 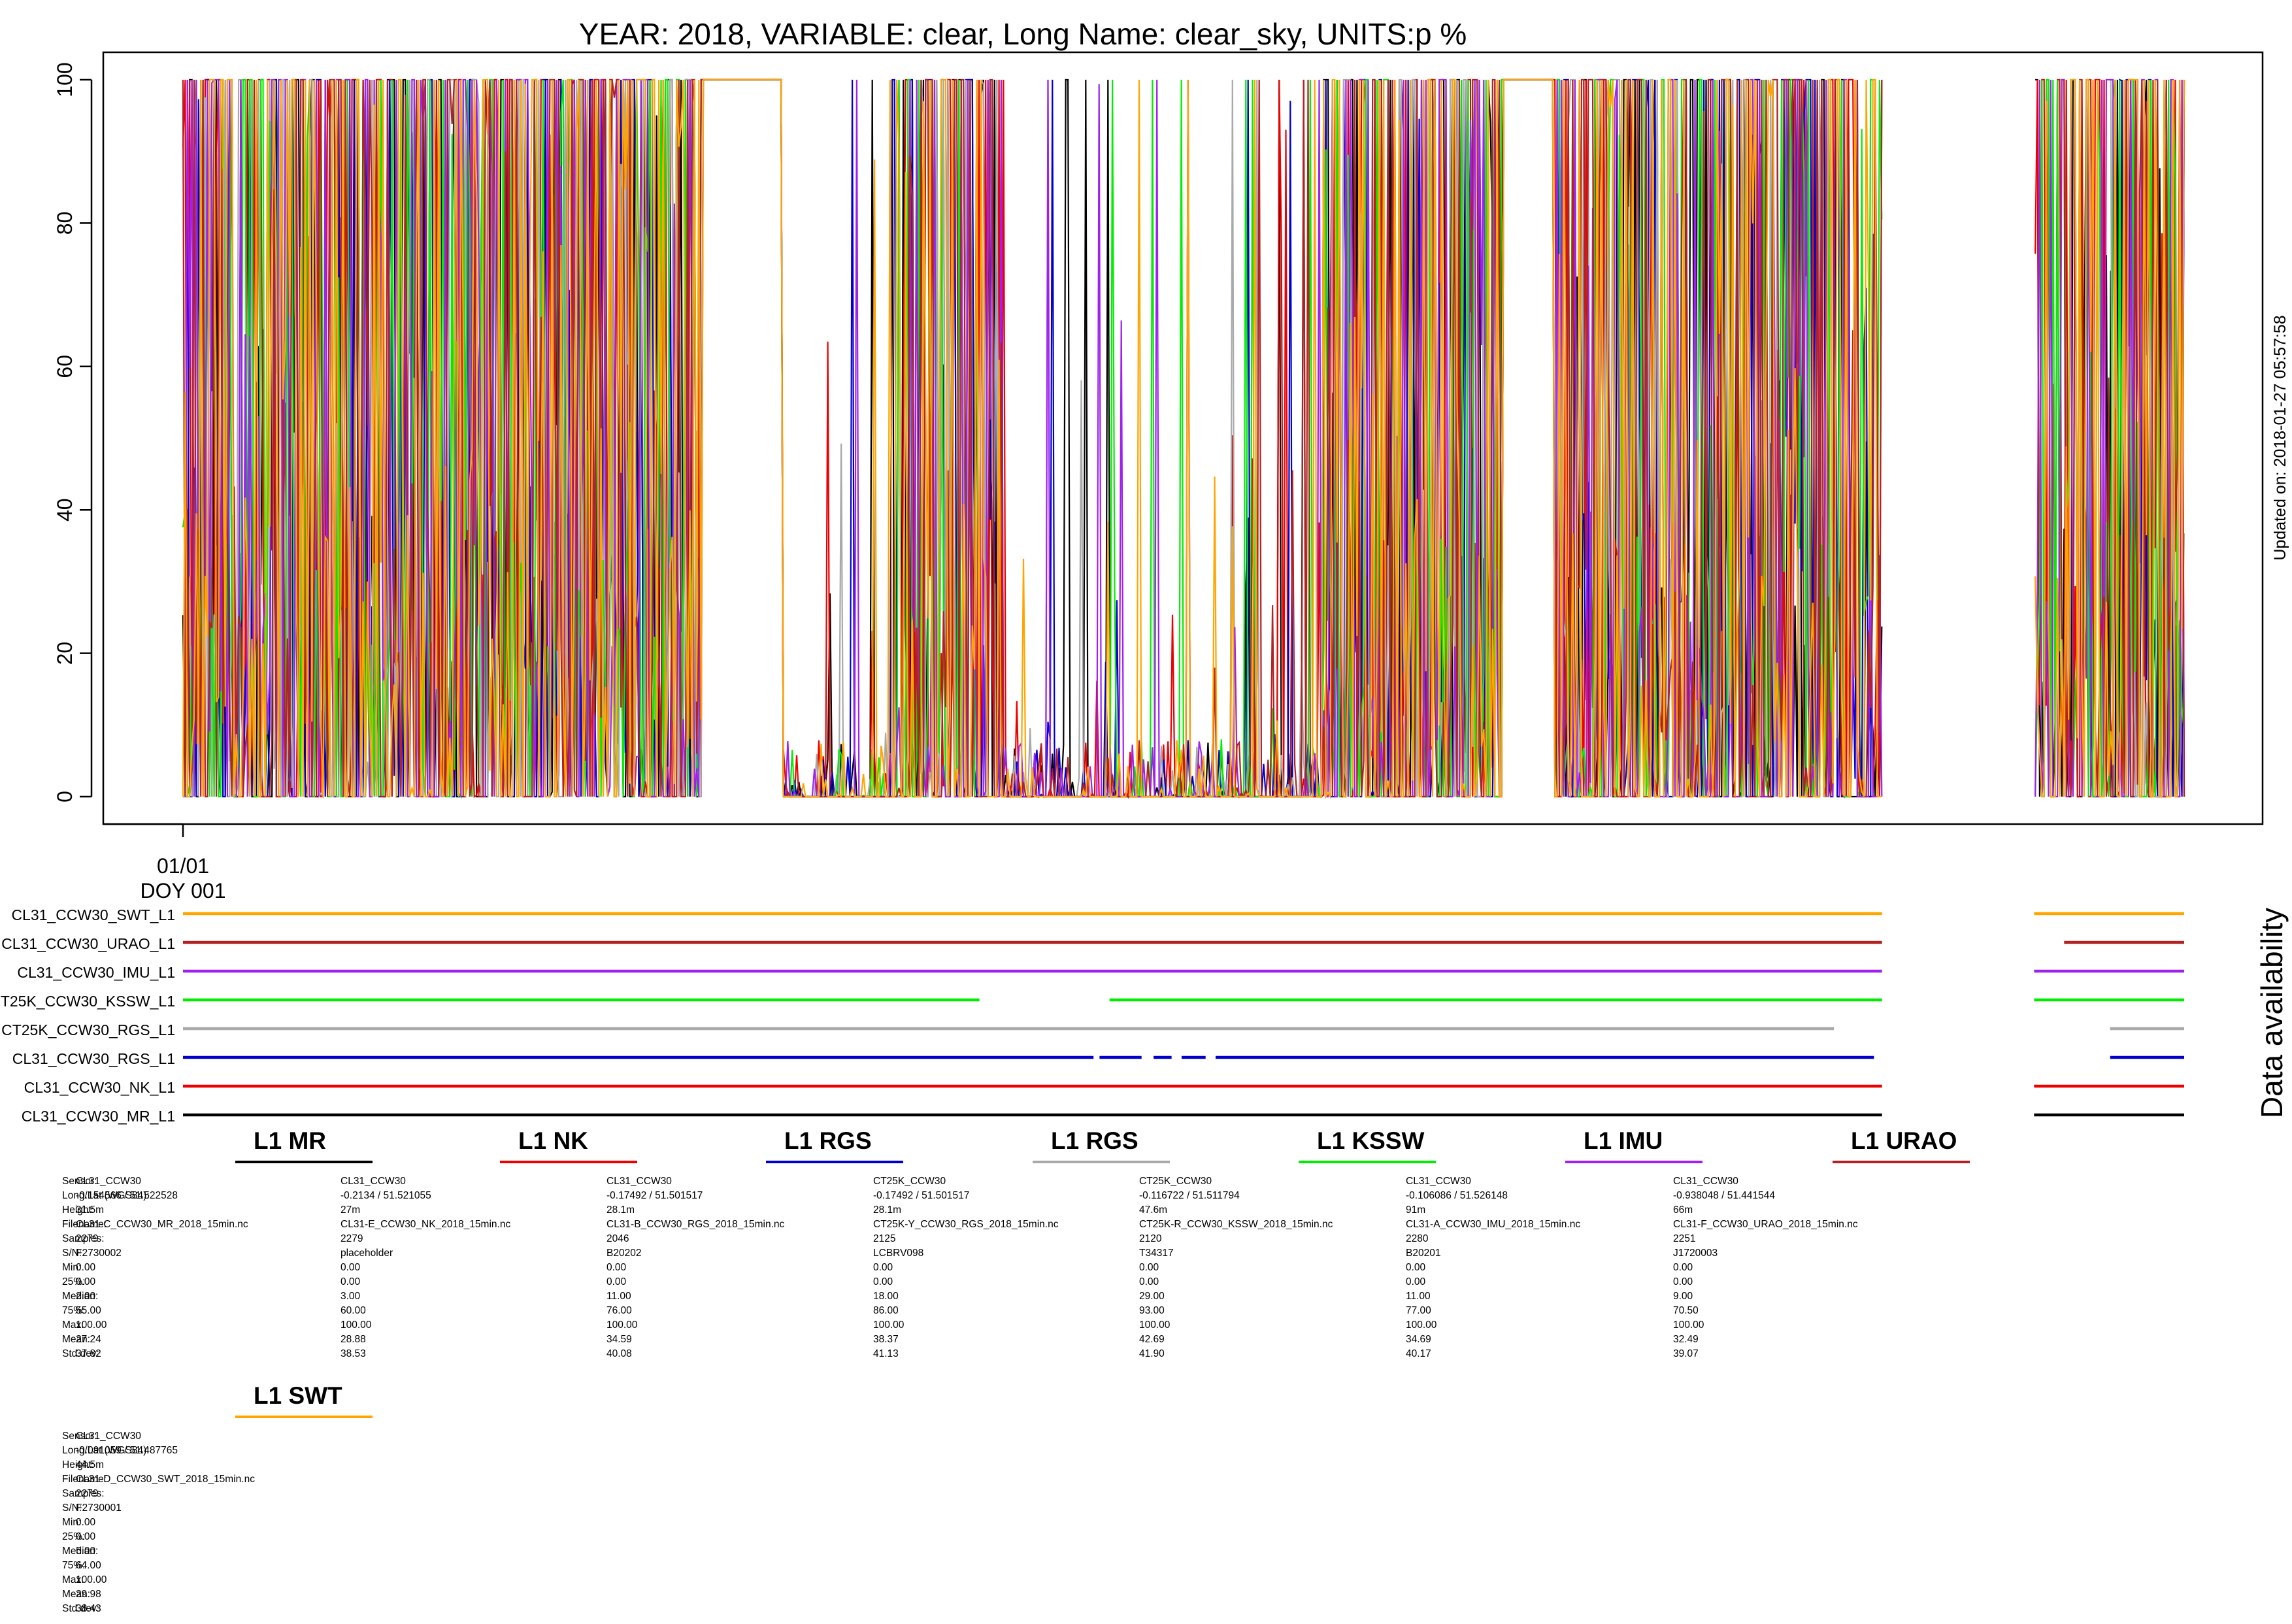 I want to click on stat-value: CL31-E_CCW30_NK_2018_15min.nc, so click(x=426, y=1224).